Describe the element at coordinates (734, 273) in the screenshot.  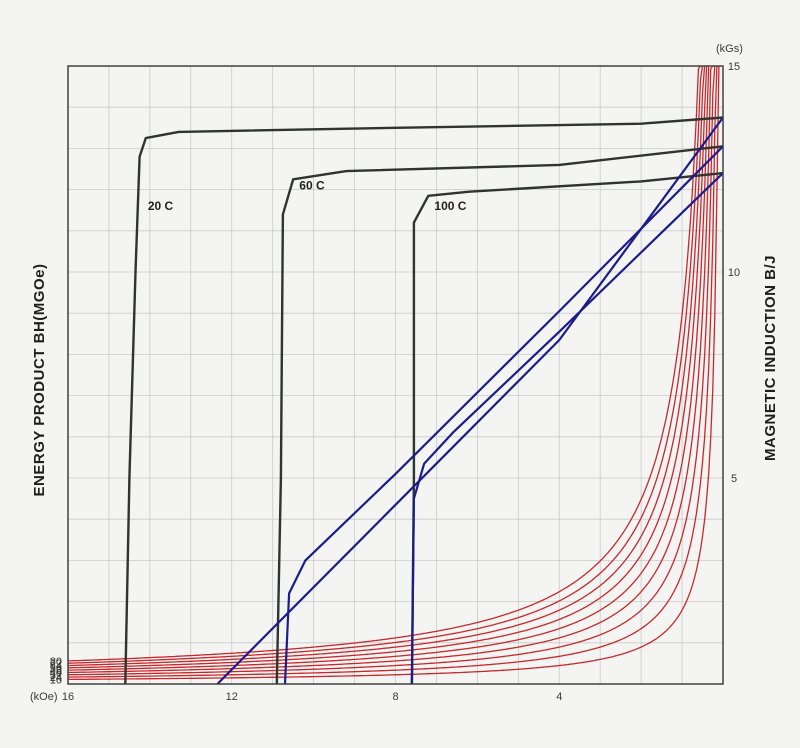
I see `right-tick-label: 10` at that location.